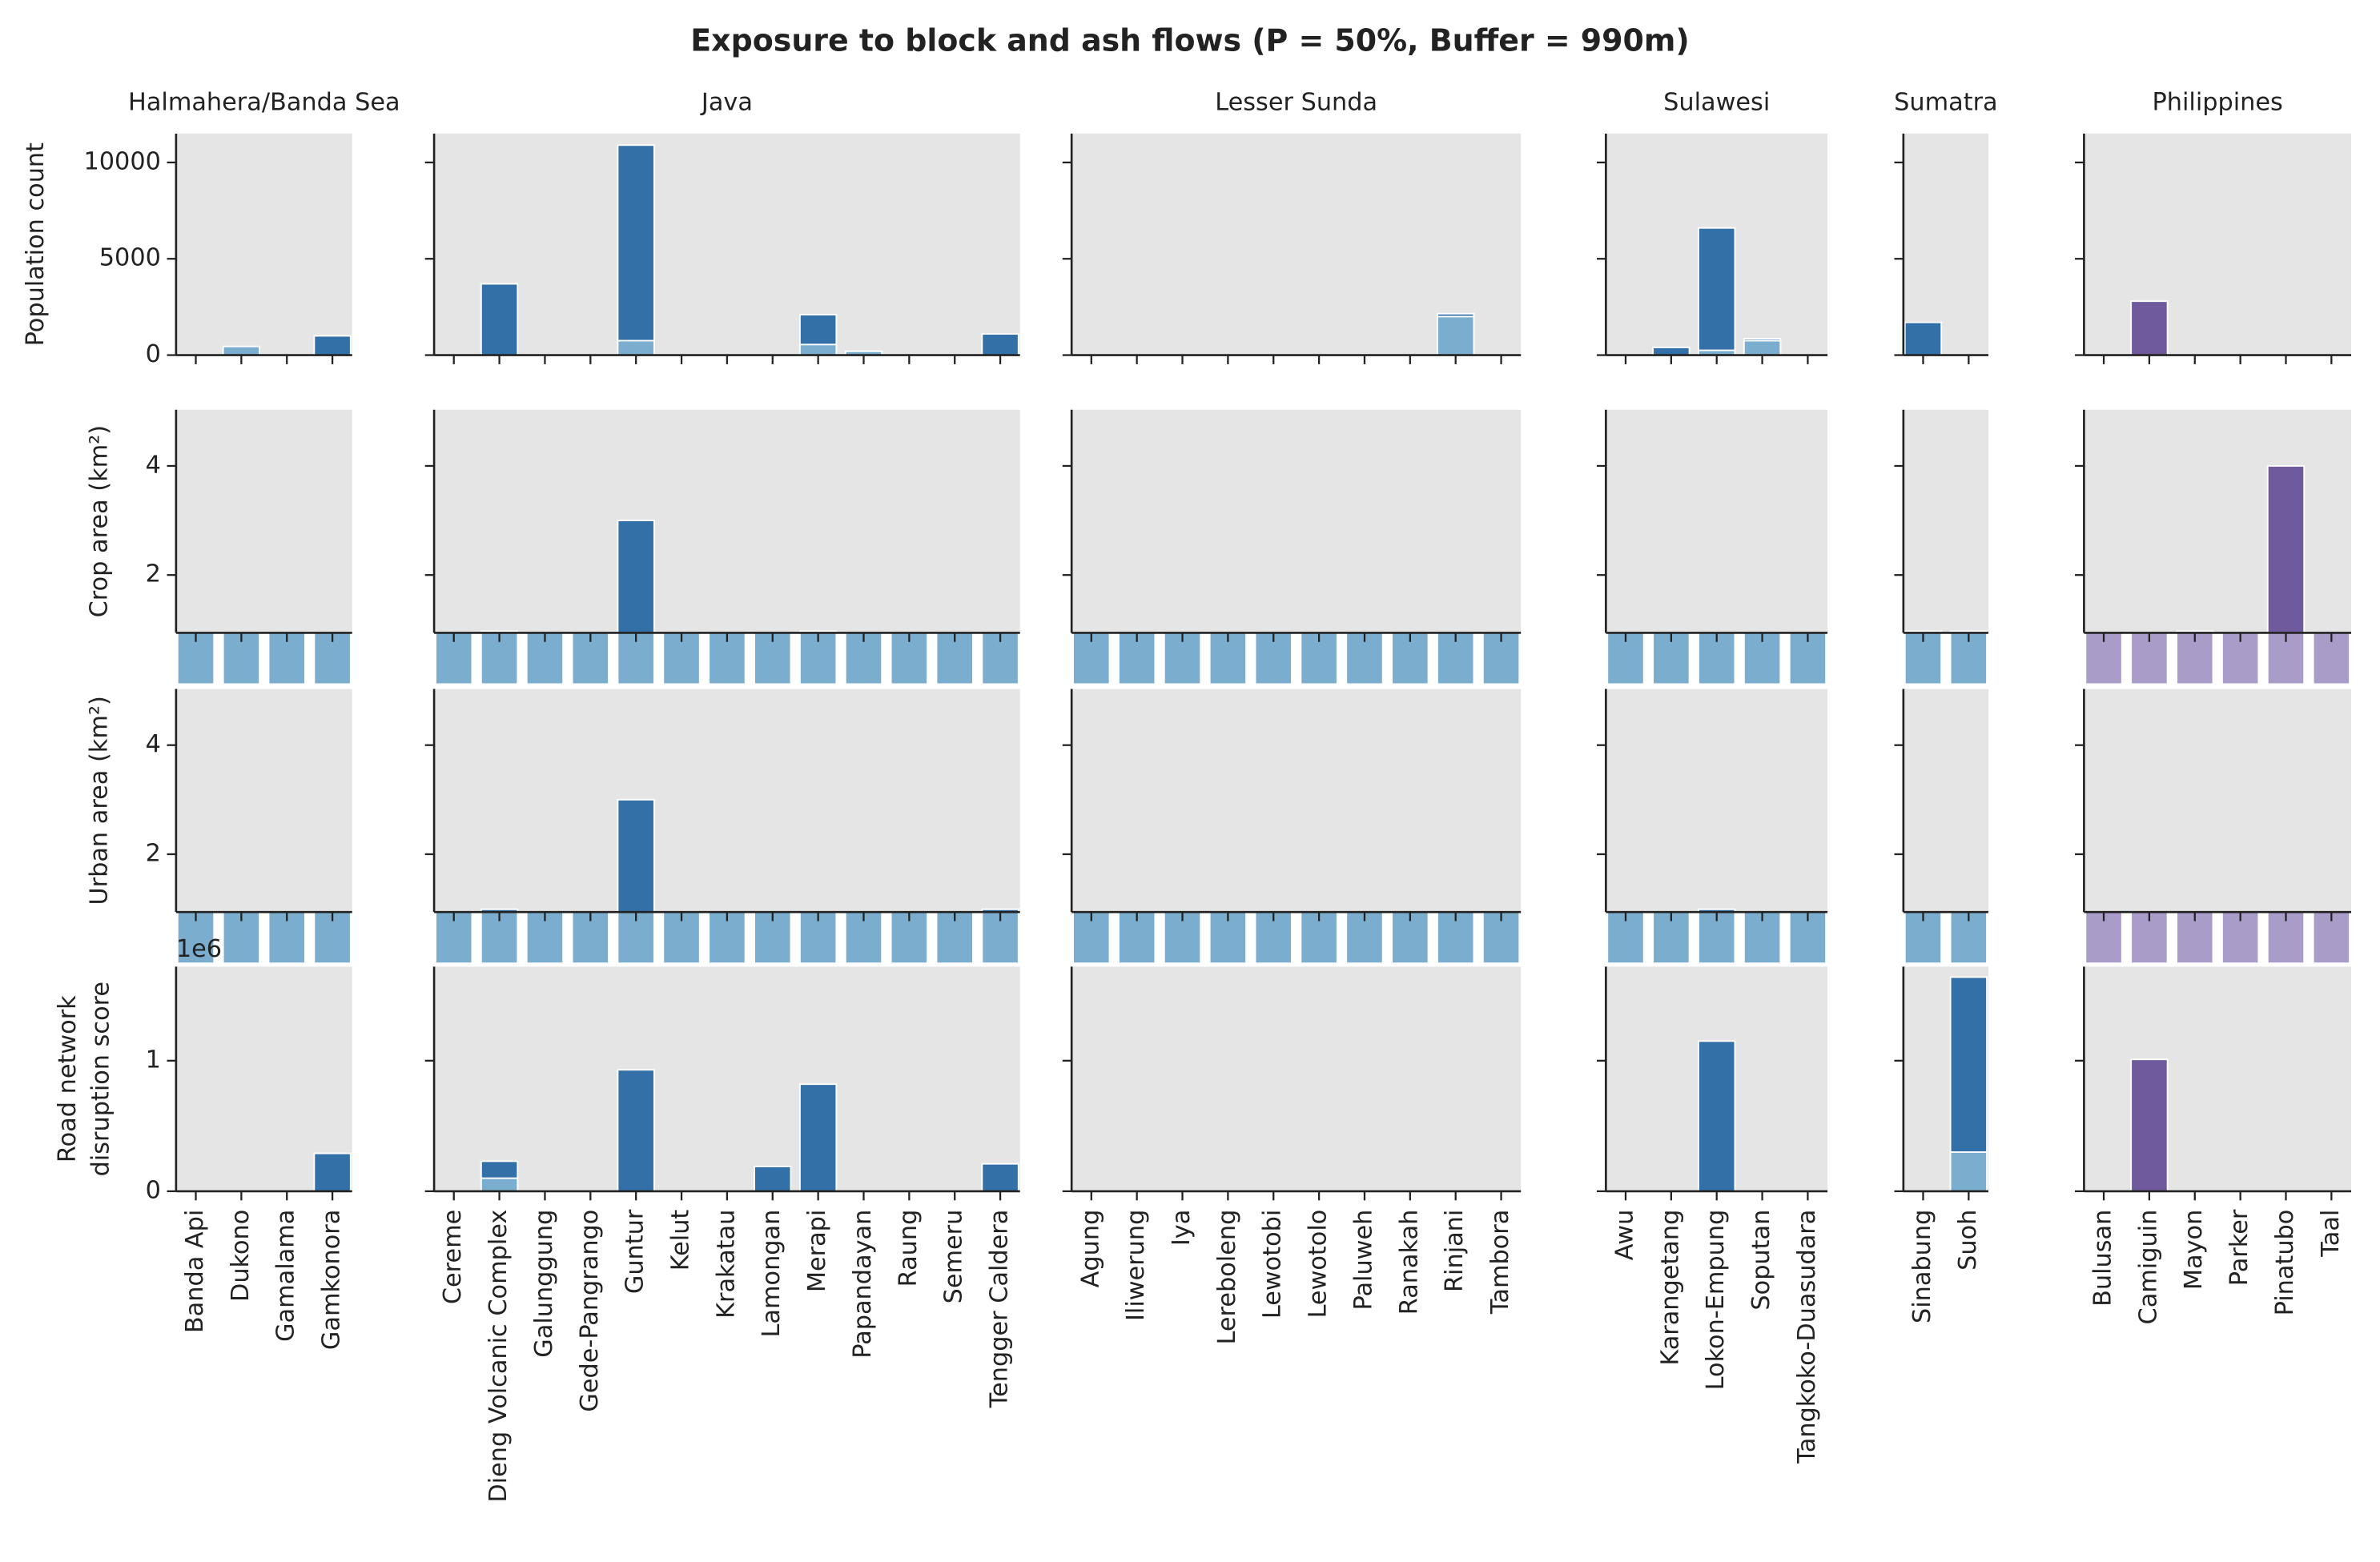 The height and width of the screenshot is (1562, 2380). I want to click on x-tick-label: Mayon, so click(2194, 1250).